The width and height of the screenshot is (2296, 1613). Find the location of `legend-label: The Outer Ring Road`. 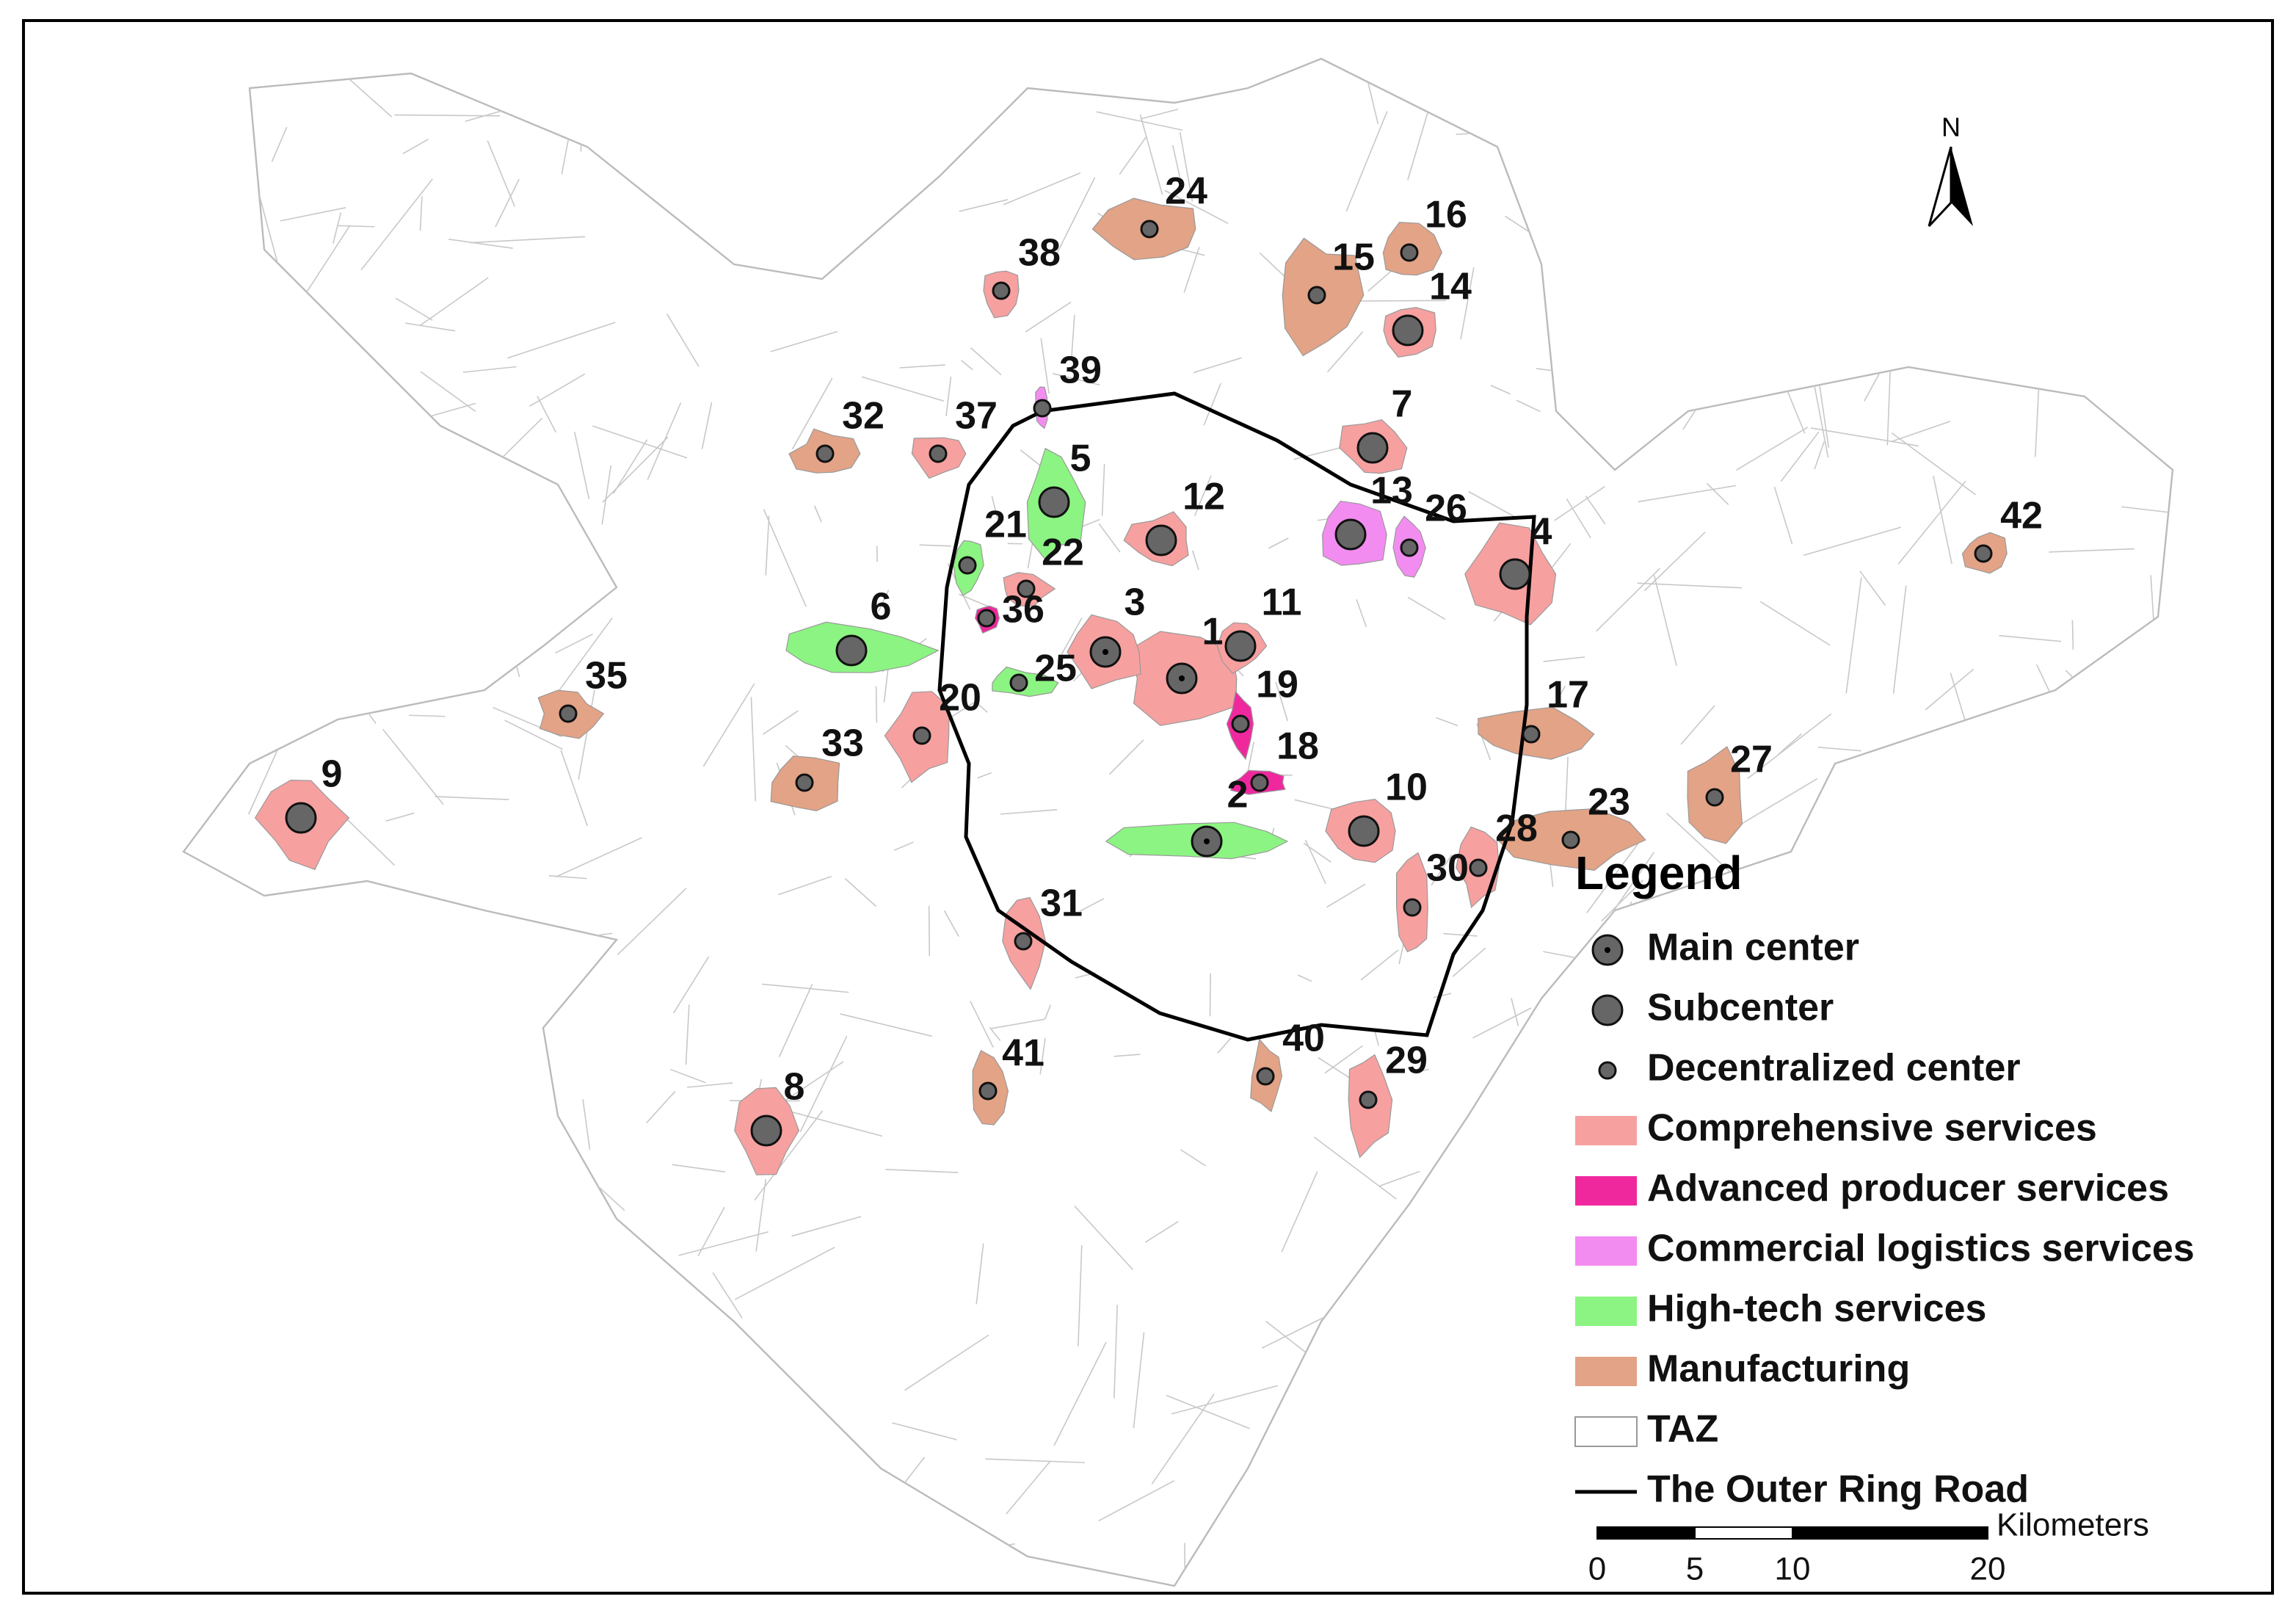

legend-label: The Outer Ring Road is located at coordinates (1838, 1489).